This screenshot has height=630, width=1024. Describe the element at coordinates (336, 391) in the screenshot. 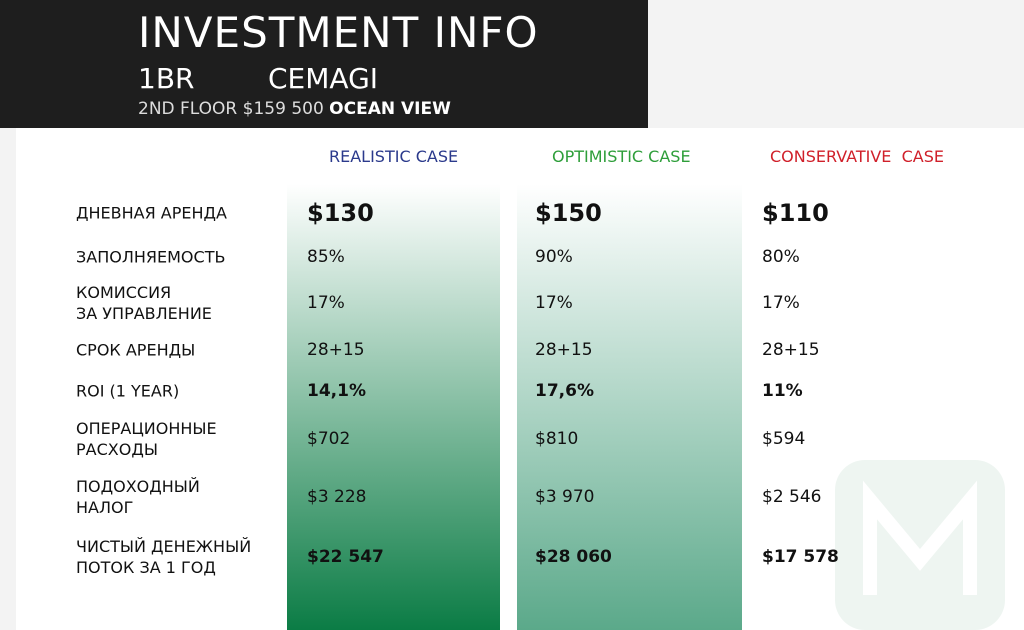

I see `cell-value: 14,1%` at that location.